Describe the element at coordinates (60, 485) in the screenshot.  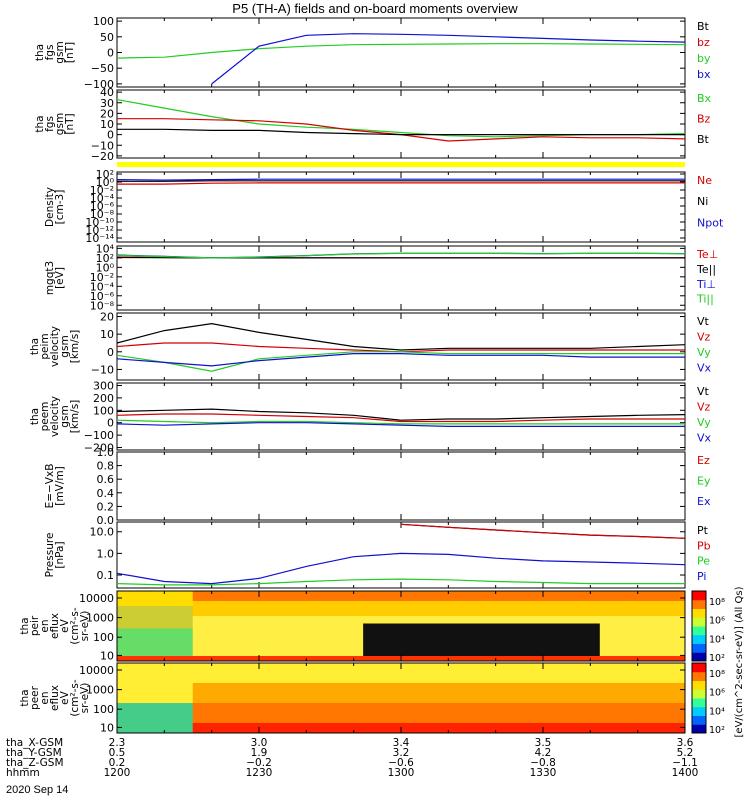
I see `y-axis-label: [mV/m]` at that location.